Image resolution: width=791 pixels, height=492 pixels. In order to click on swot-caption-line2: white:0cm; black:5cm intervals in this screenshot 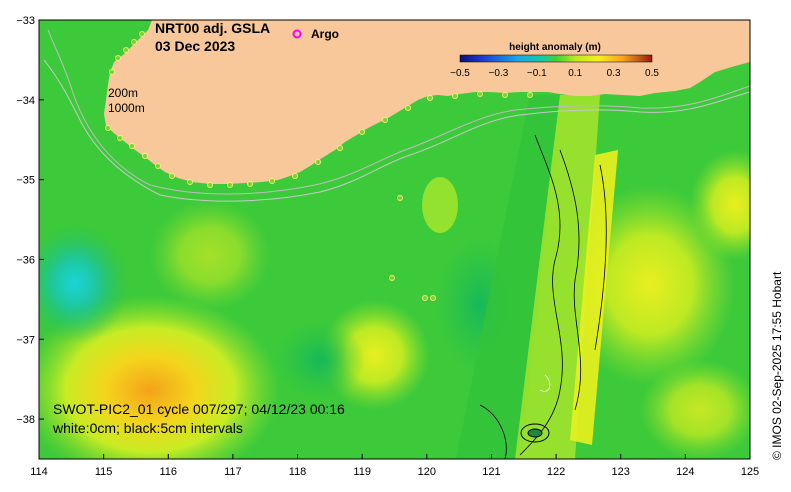, I will do `click(147, 428)`.